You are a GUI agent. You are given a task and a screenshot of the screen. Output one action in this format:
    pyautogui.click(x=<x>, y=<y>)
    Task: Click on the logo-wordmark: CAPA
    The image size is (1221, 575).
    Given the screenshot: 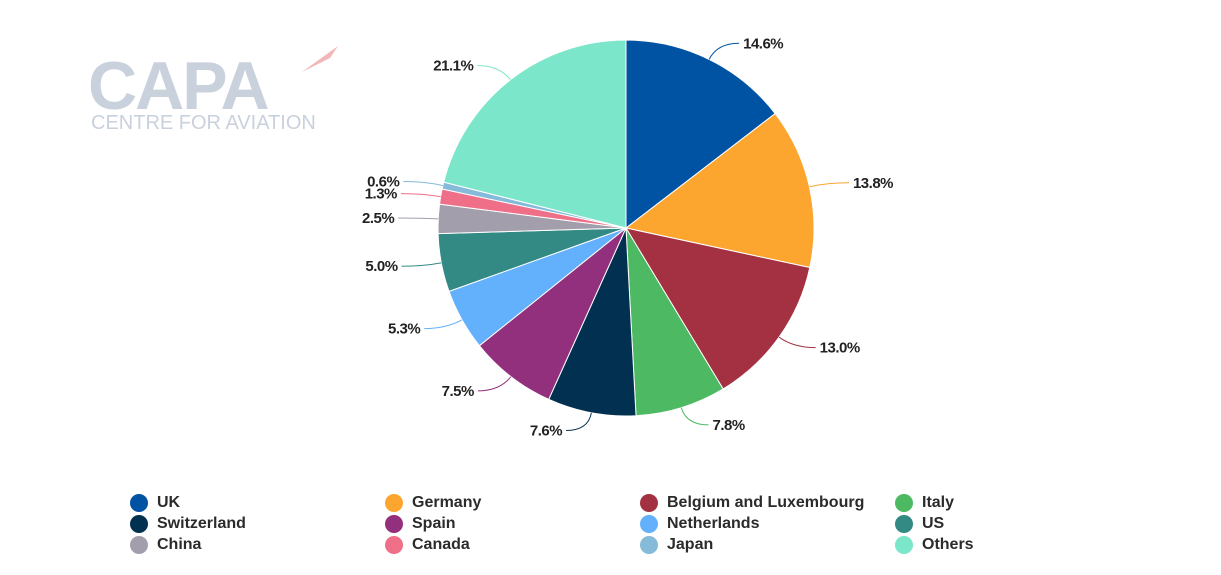 What is the action you would take?
    pyautogui.click(x=179, y=86)
    